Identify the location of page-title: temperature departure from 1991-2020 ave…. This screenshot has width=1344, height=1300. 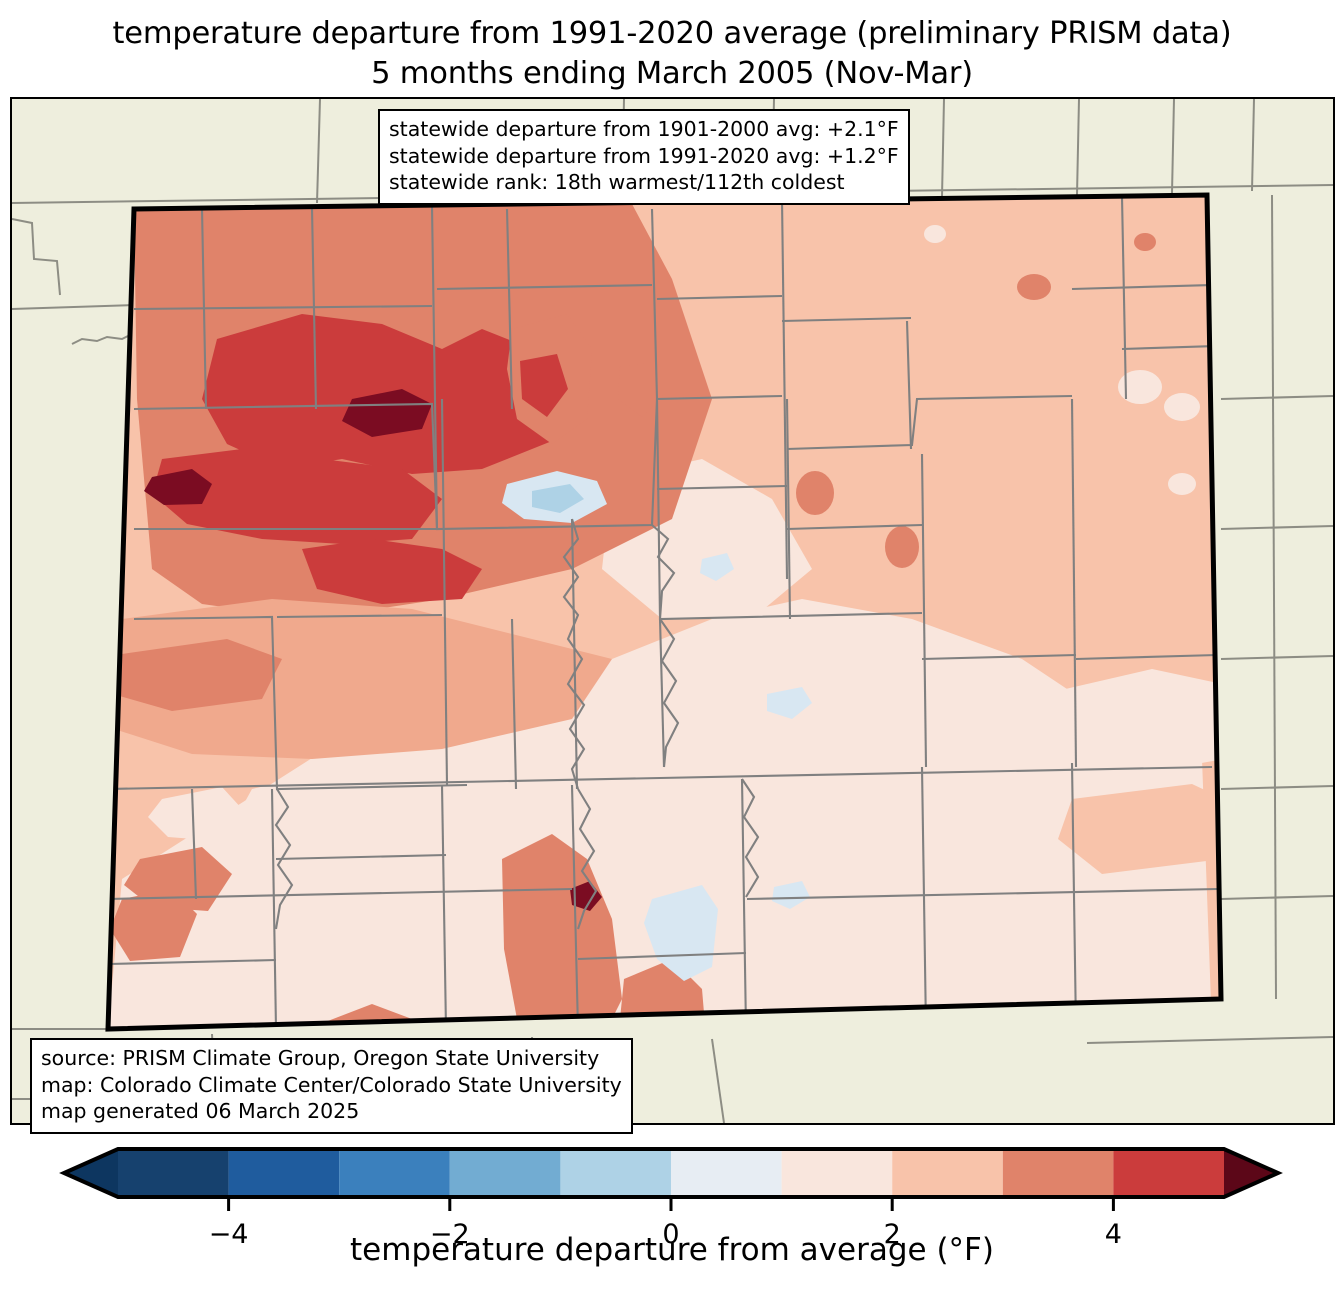
(672, 54).